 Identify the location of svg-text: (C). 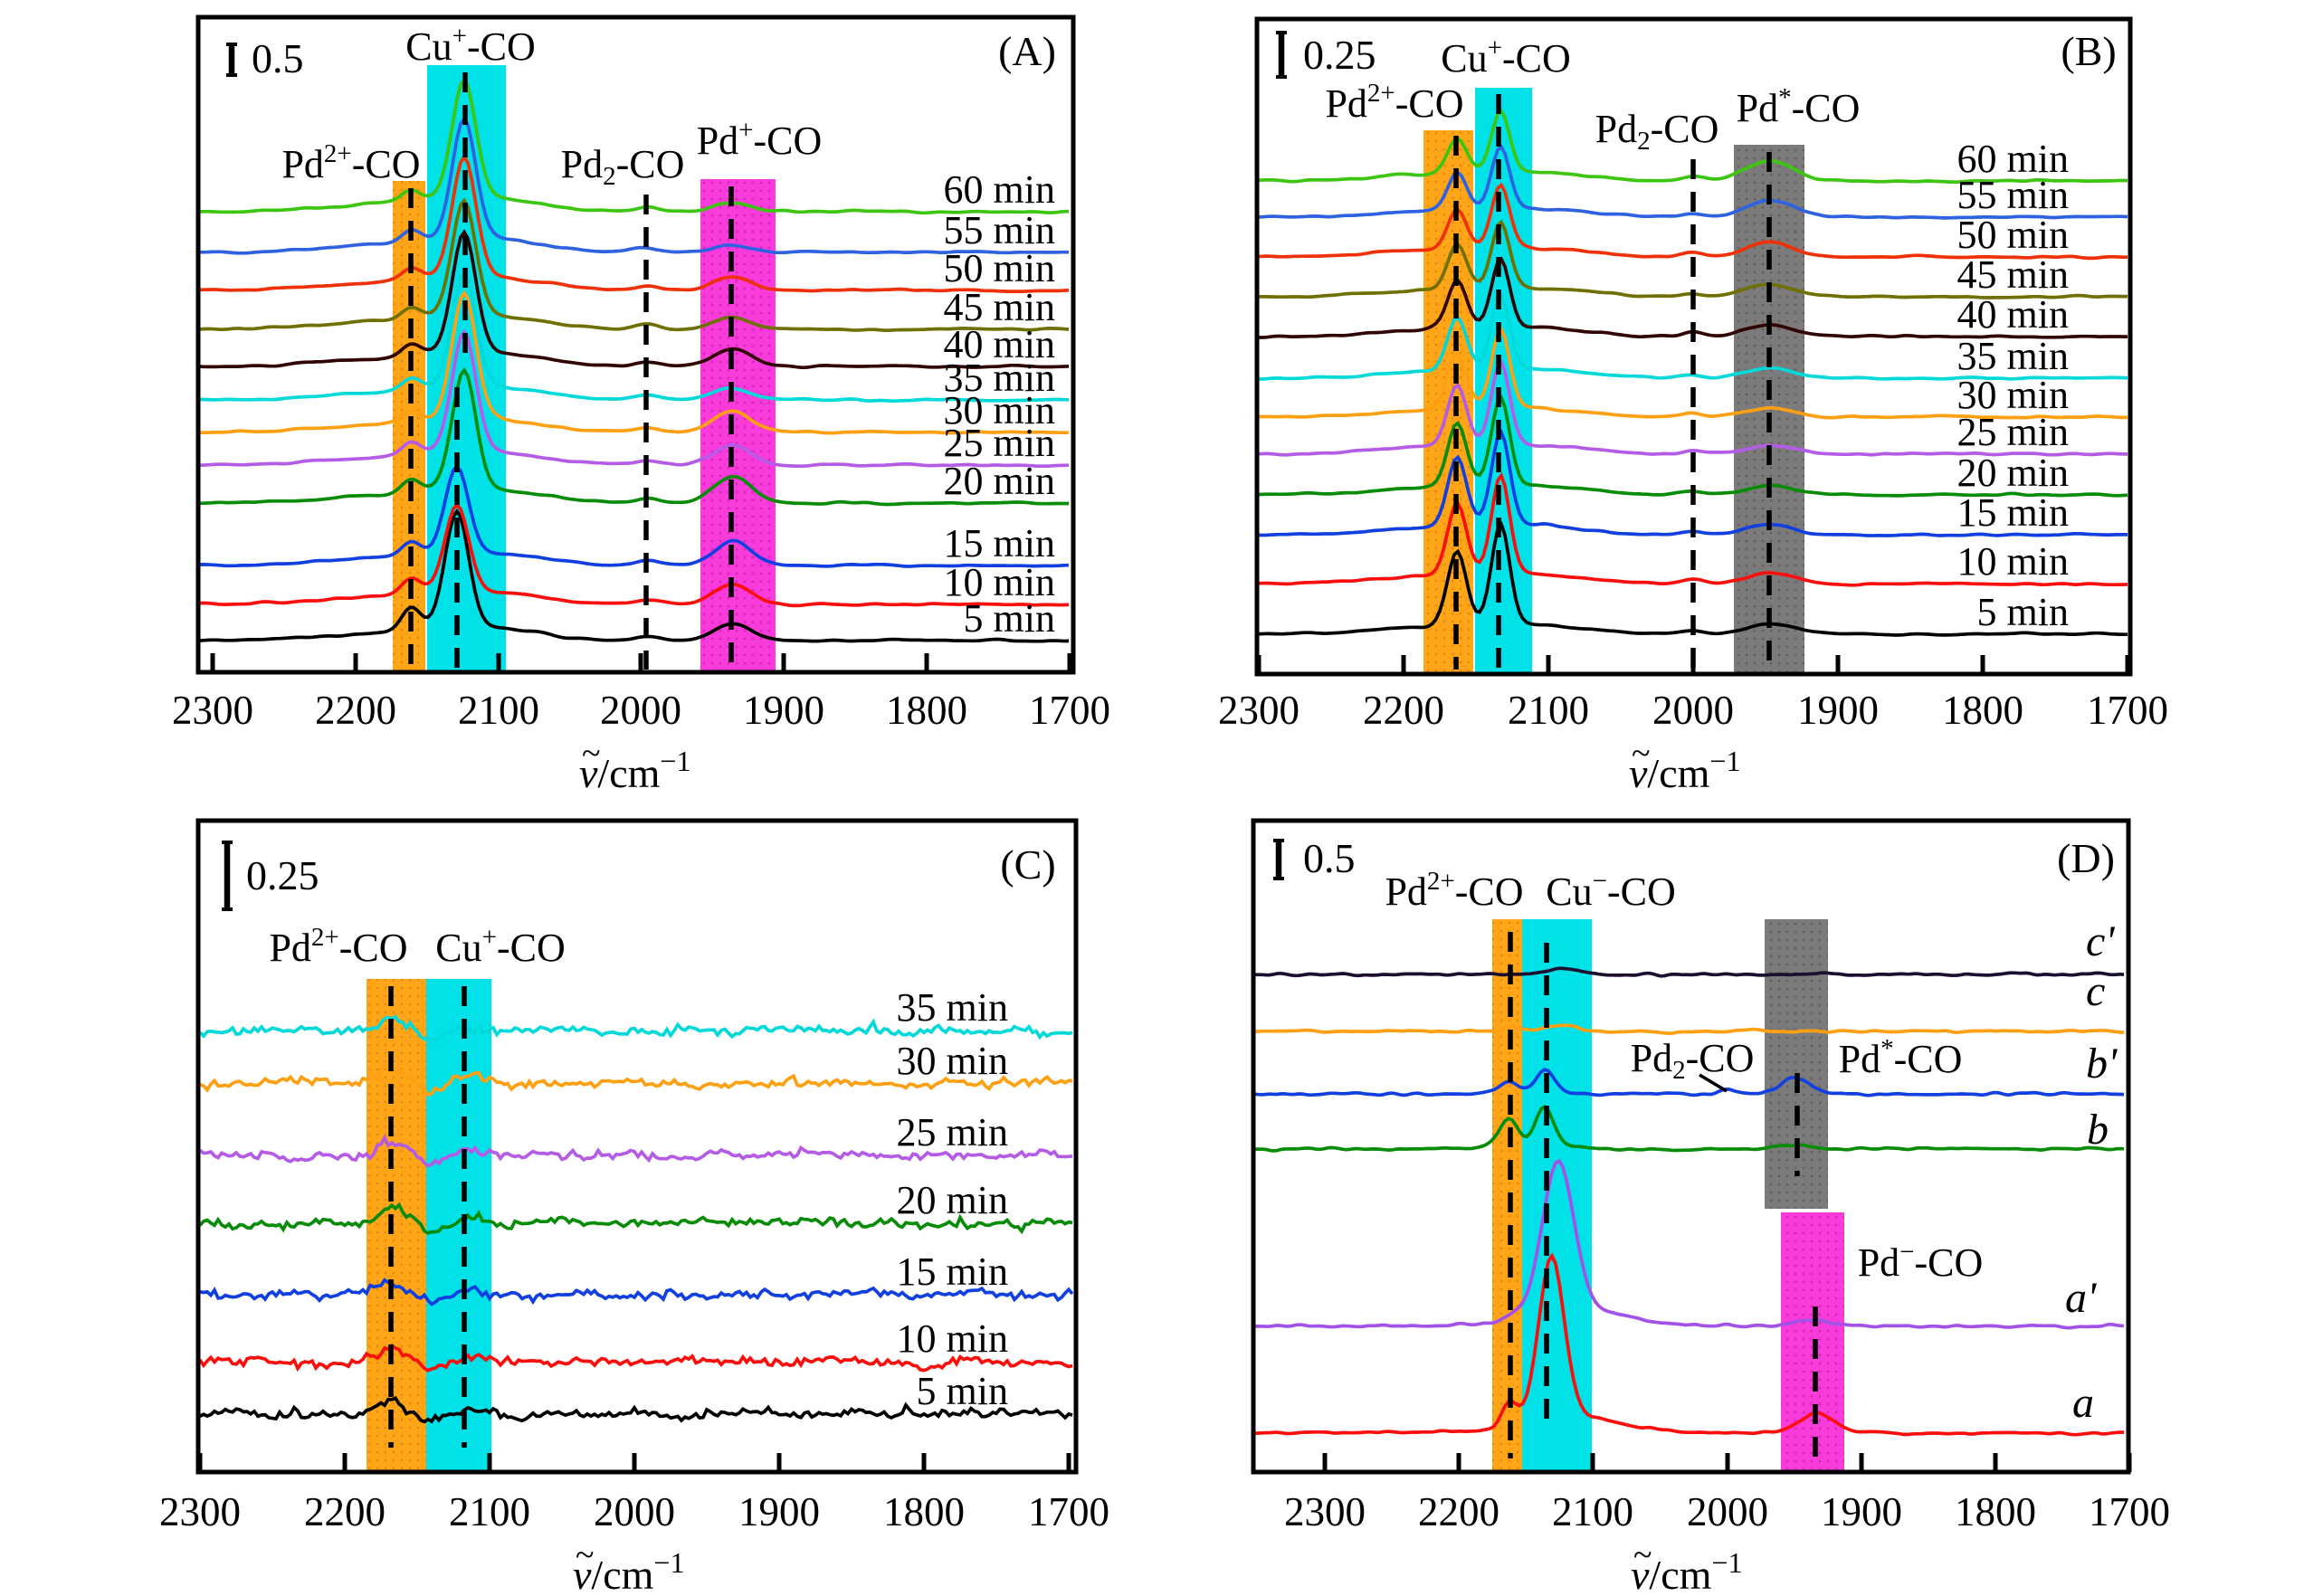
(1027, 865).